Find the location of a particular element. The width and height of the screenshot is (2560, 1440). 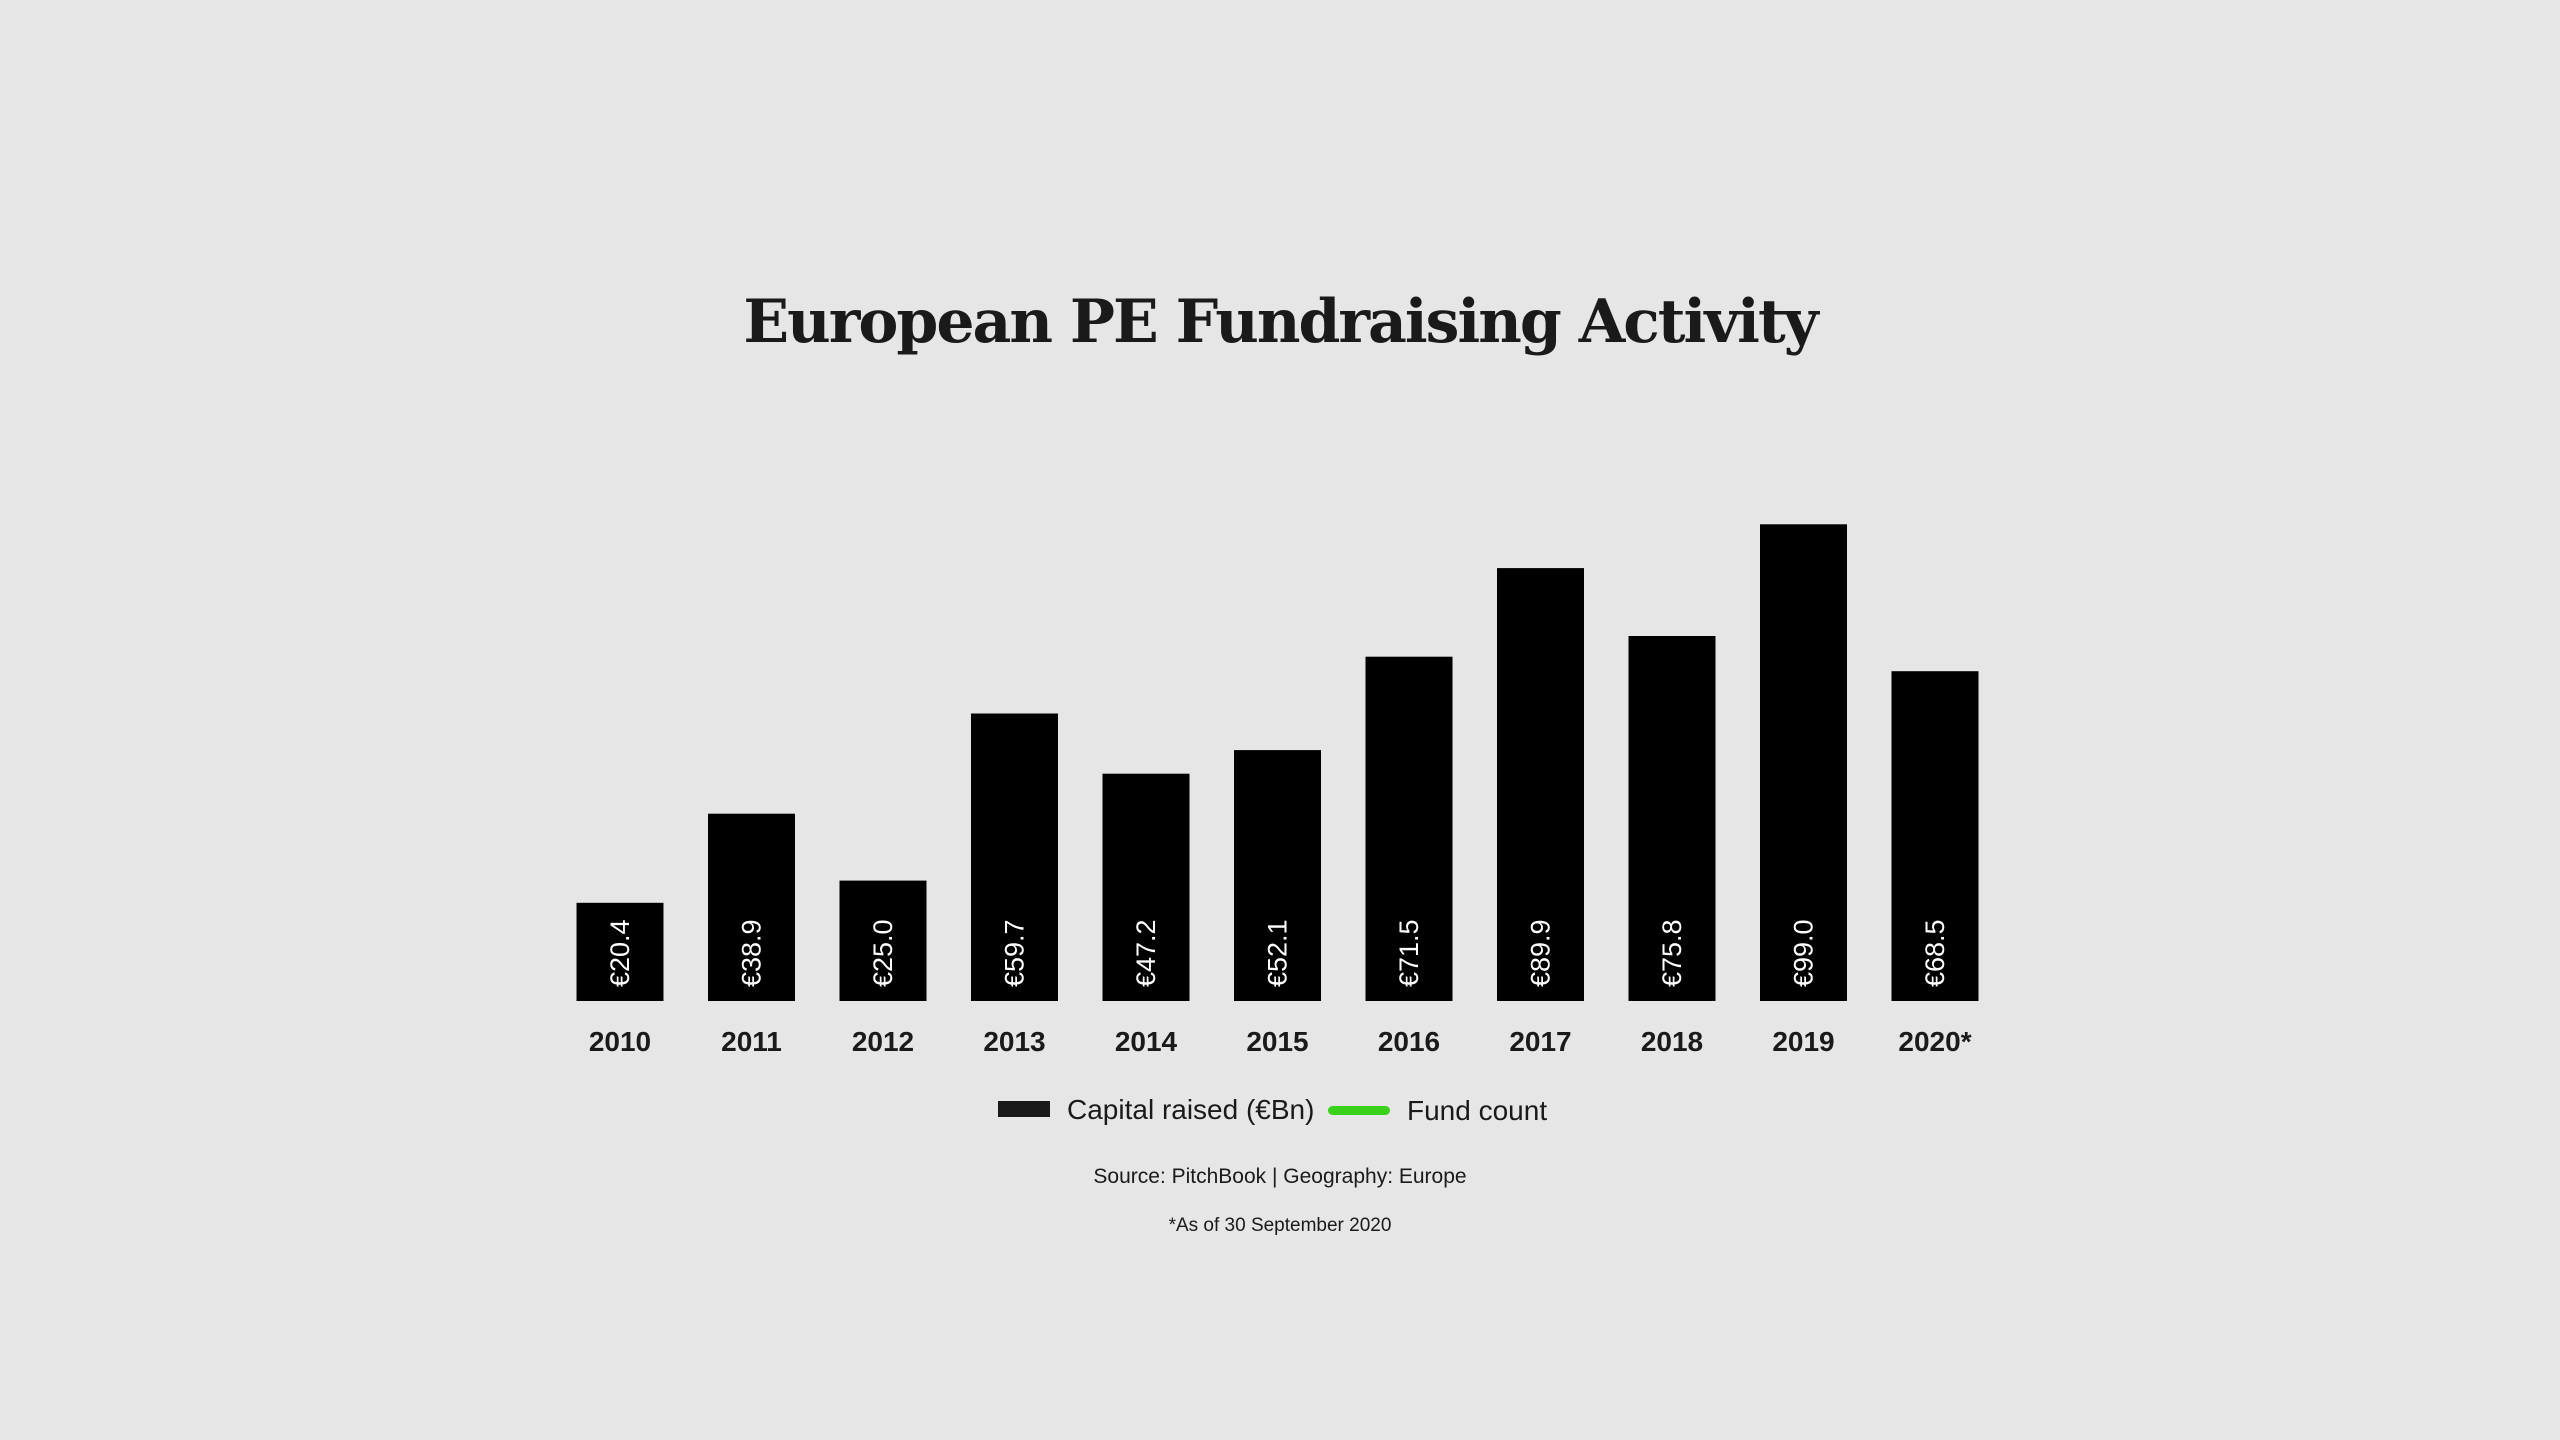

bar-value-label-2010: €20.4 is located at coordinates (620, 953).